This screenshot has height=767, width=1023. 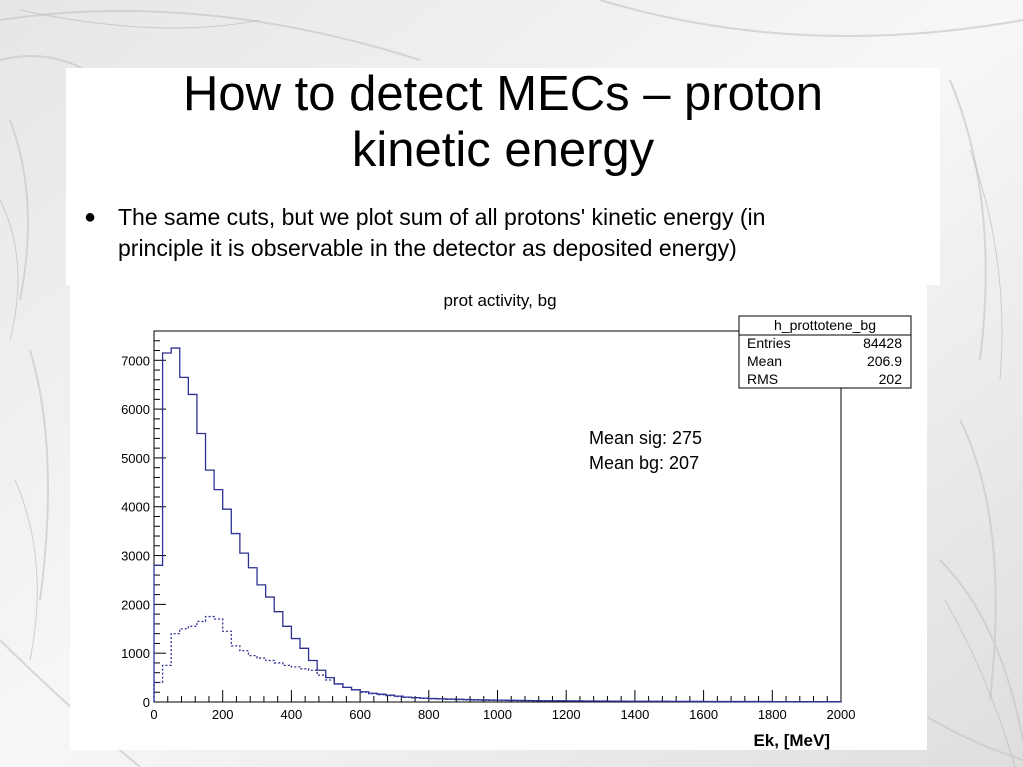 What do you see at coordinates (634, 714) in the screenshot?
I see `x-tick-label: 1400` at bounding box center [634, 714].